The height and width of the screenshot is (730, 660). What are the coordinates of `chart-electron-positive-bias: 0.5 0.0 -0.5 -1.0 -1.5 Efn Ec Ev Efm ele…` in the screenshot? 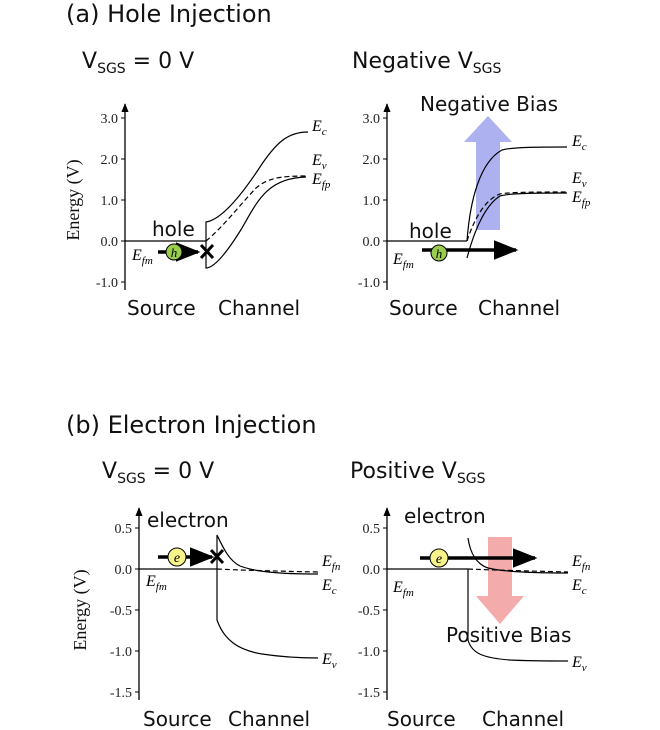 It's located at (474, 617).